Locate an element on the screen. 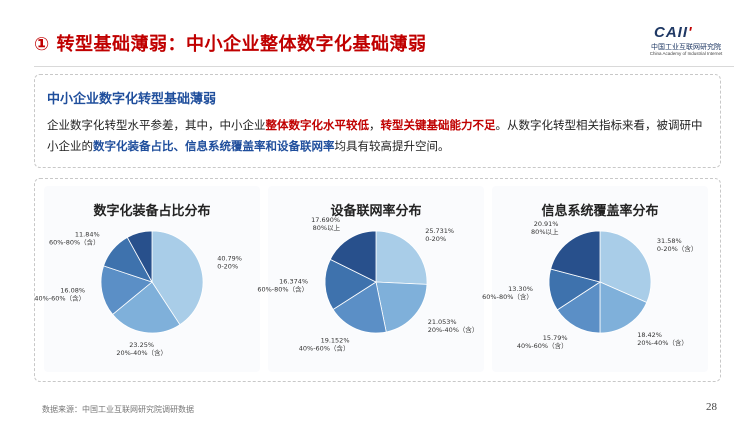 The width and height of the screenshot is (750, 422). slide-title: ① 转型基础薄弱：中小企业整体数字化基础薄弱 is located at coordinates (230, 44).